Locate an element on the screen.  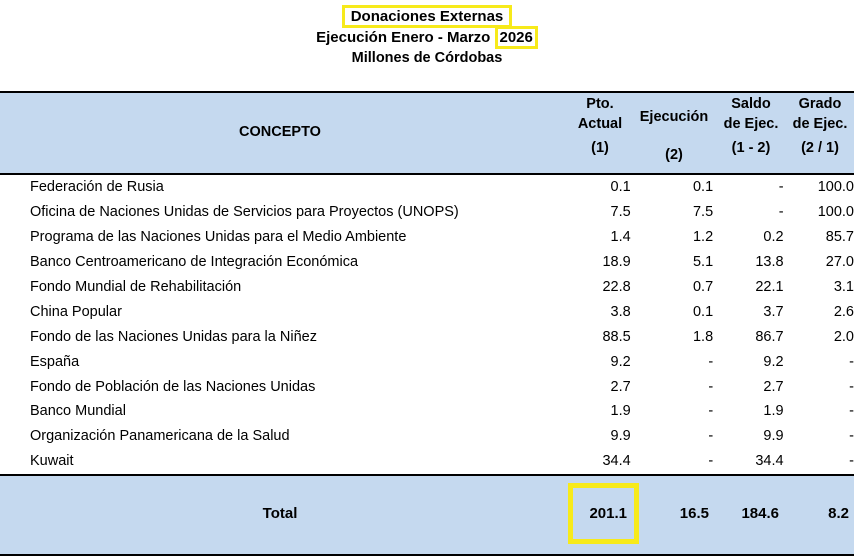
row-pto: 22.8 is located at coordinates (616, 287).